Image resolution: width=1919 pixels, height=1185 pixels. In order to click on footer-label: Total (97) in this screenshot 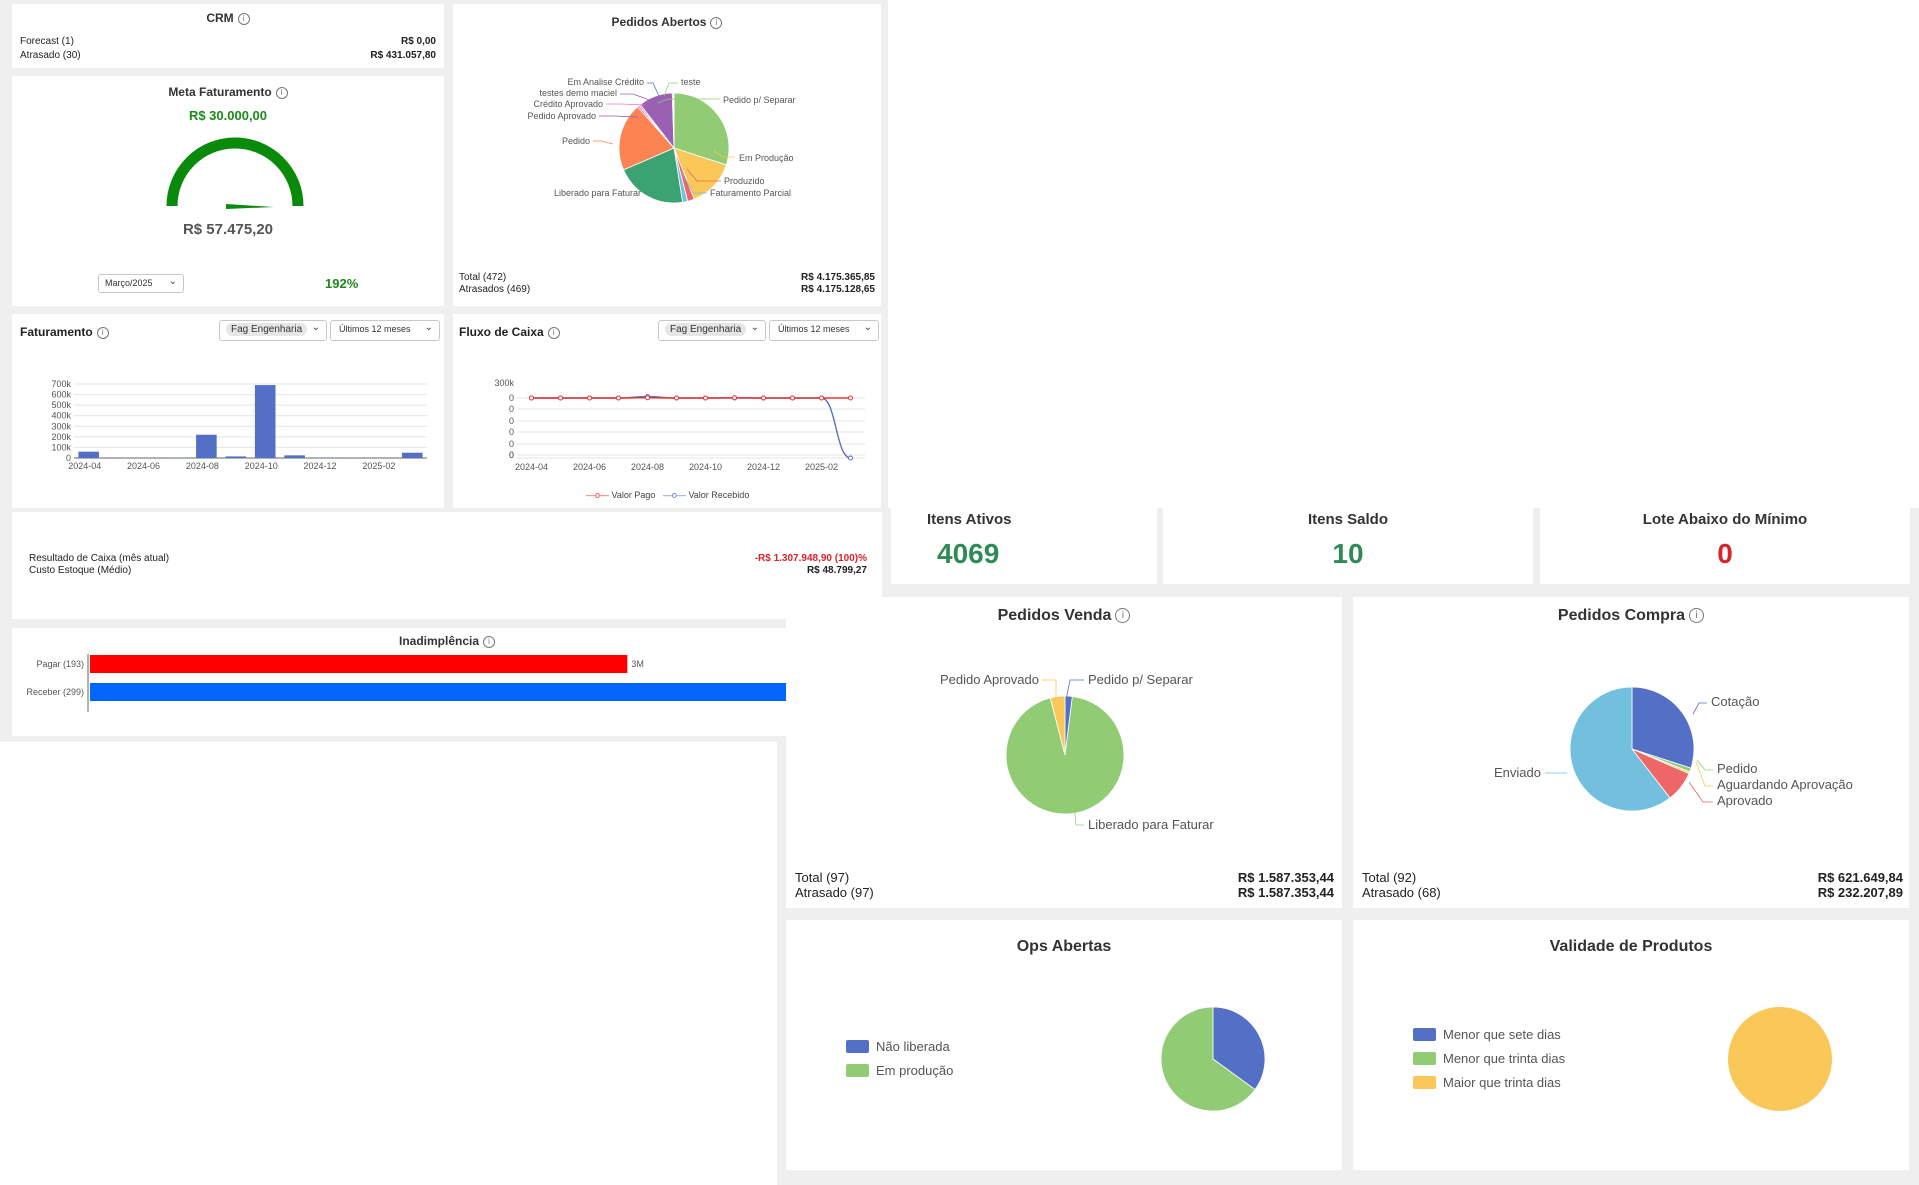, I will do `click(822, 877)`.